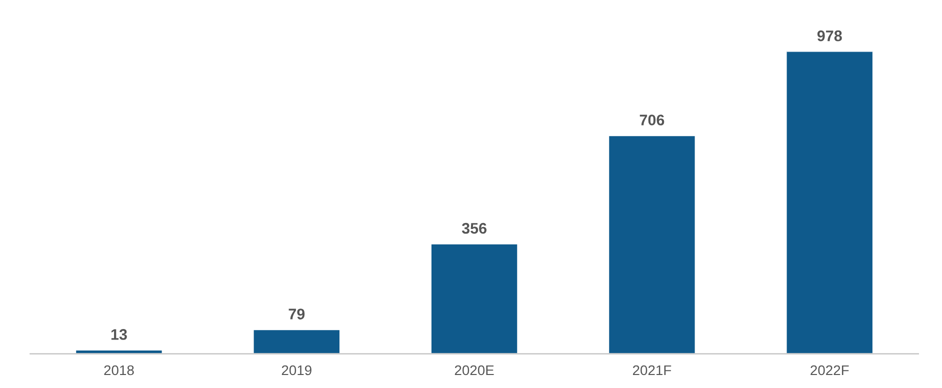  What do you see at coordinates (474, 228) in the screenshot?
I see `data-label: 356` at bounding box center [474, 228].